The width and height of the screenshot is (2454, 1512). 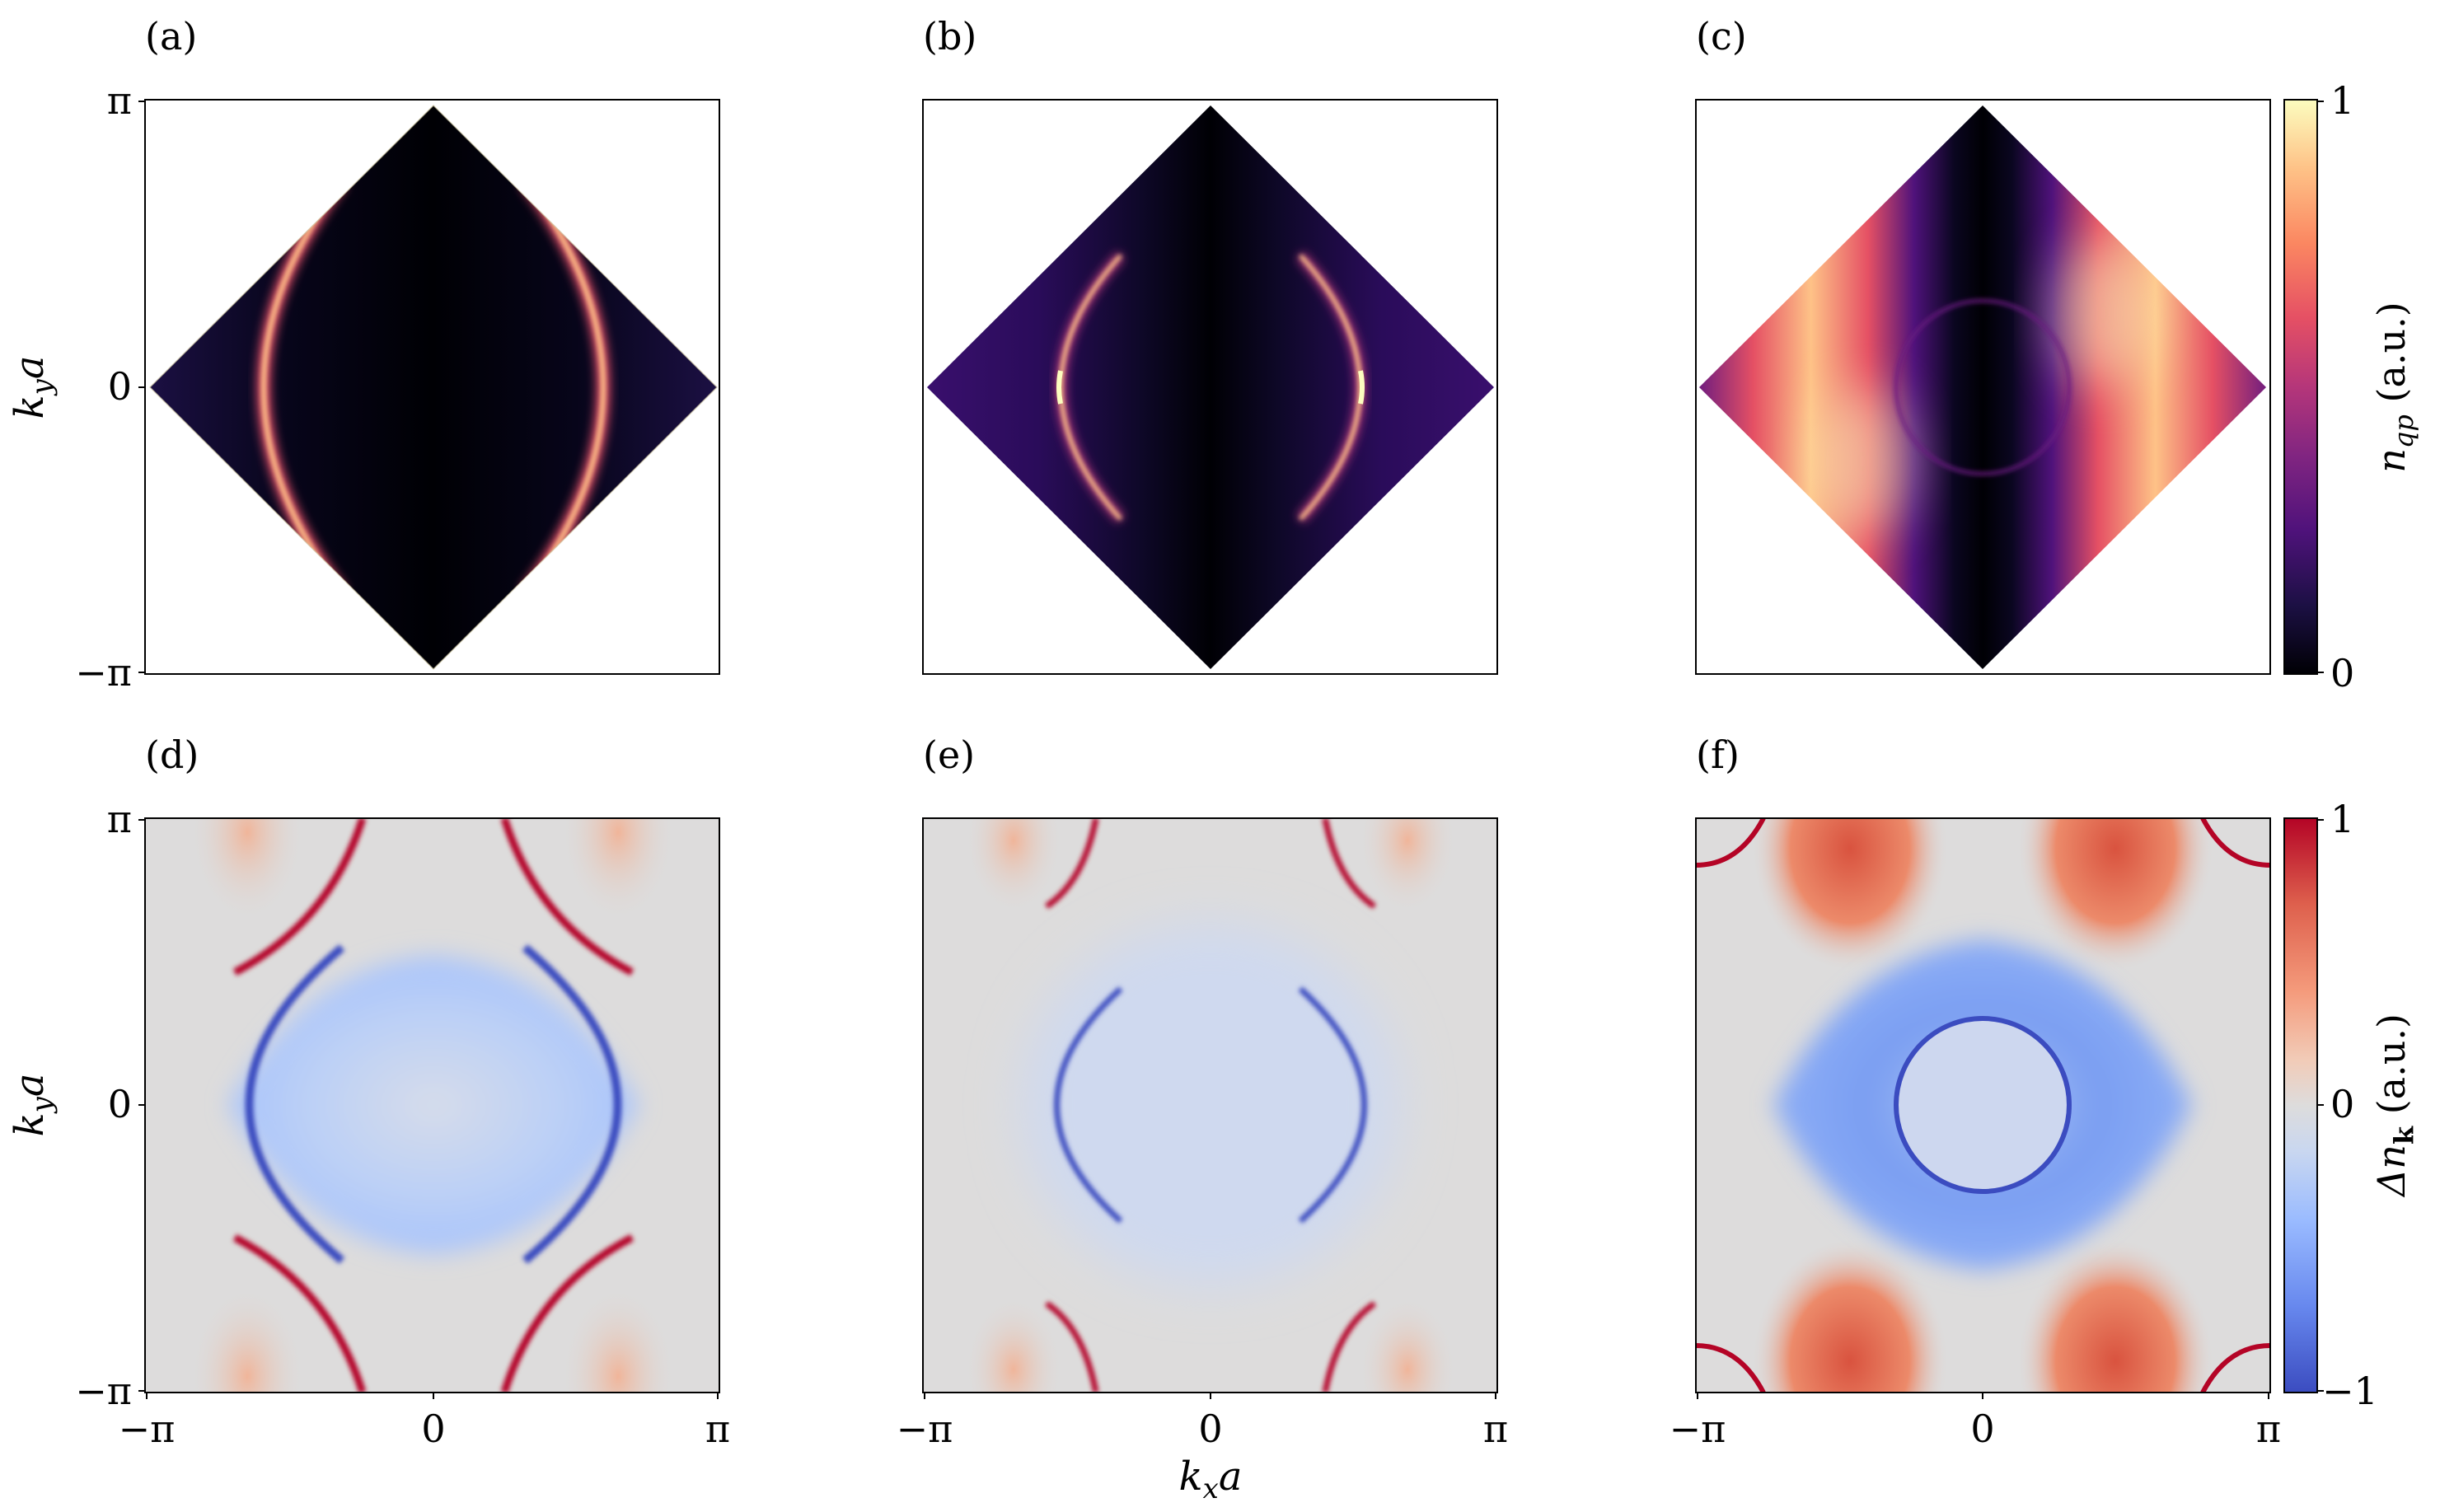 I want to click on panel-c, so click(x=1983, y=387).